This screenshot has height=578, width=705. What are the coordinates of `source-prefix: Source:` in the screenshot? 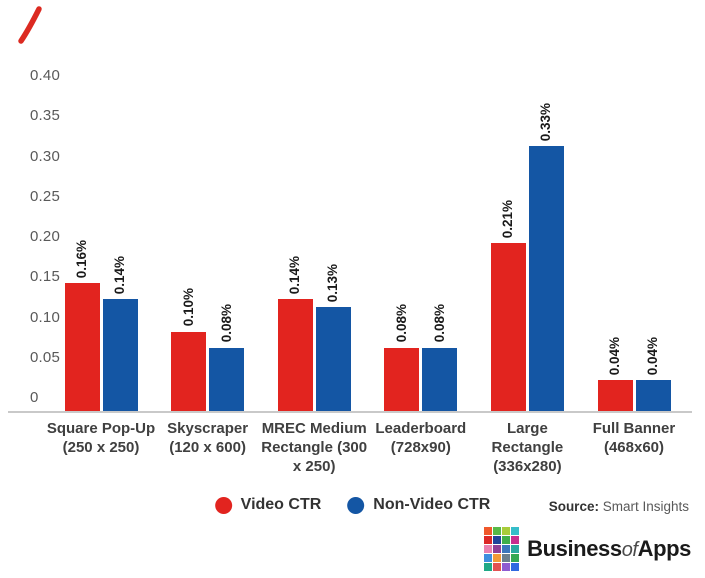 It's located at (573, 506).